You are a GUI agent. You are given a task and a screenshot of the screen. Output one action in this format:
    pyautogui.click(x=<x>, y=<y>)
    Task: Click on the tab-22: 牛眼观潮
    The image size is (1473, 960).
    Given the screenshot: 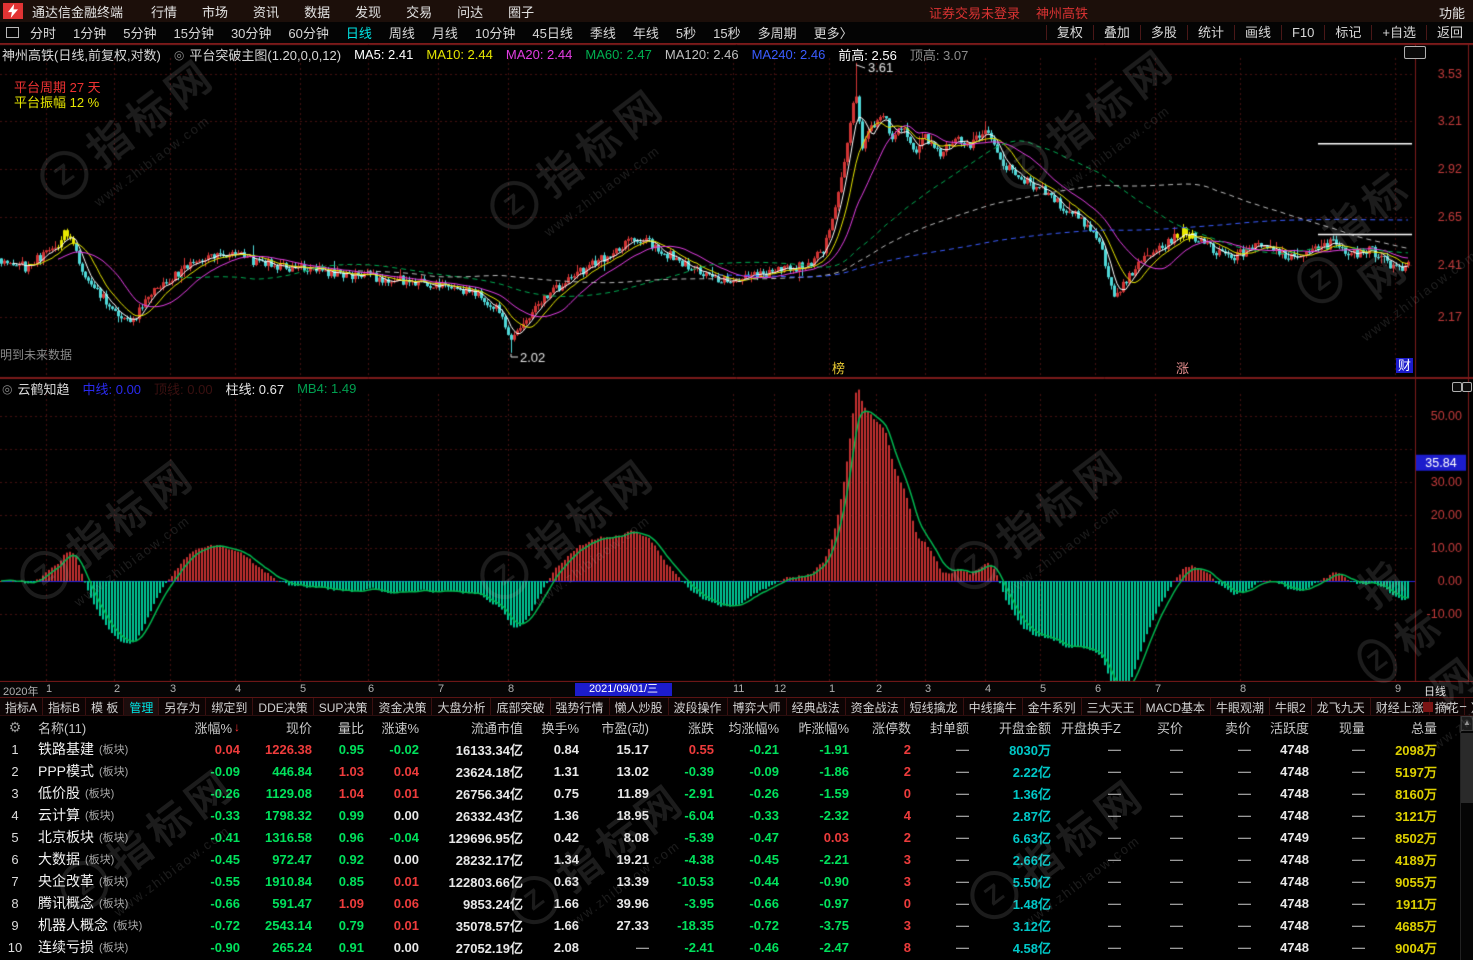 What is the action you would take?
    pyautogui.click(x=1241, y=706)
    